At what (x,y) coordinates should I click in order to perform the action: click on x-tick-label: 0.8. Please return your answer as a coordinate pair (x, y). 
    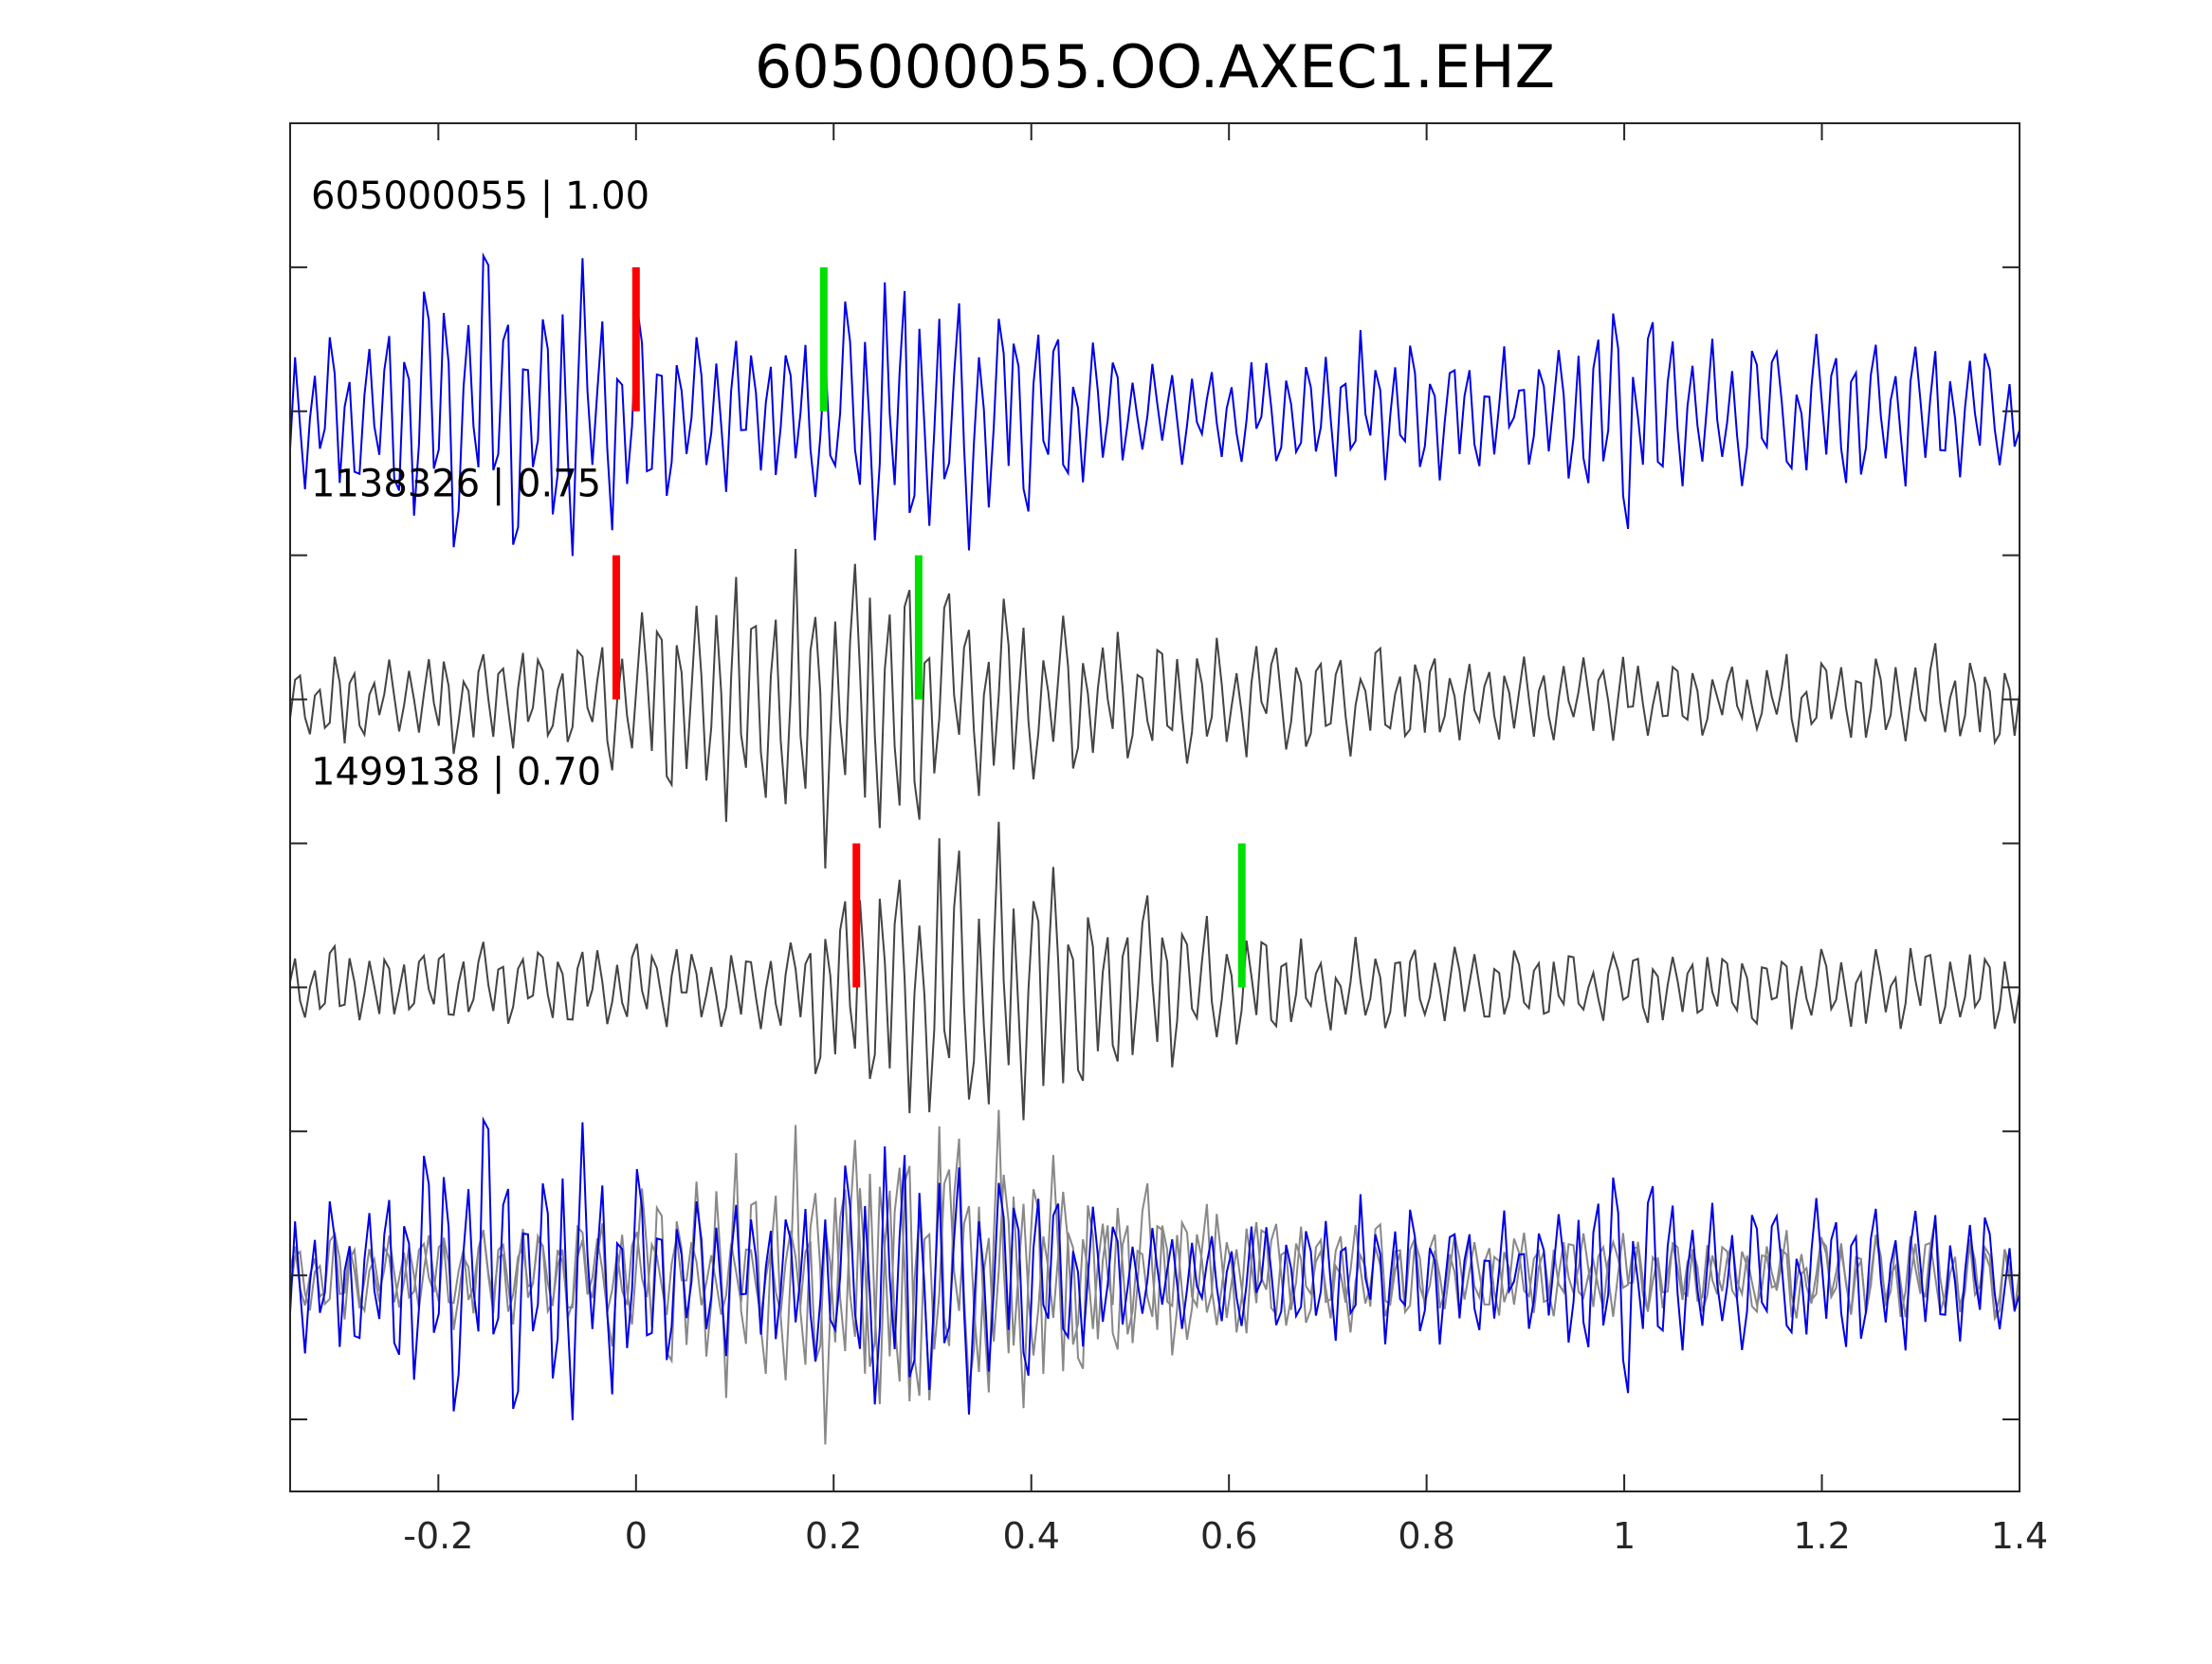
    Looking at the image, I should click on (1426, 1536).